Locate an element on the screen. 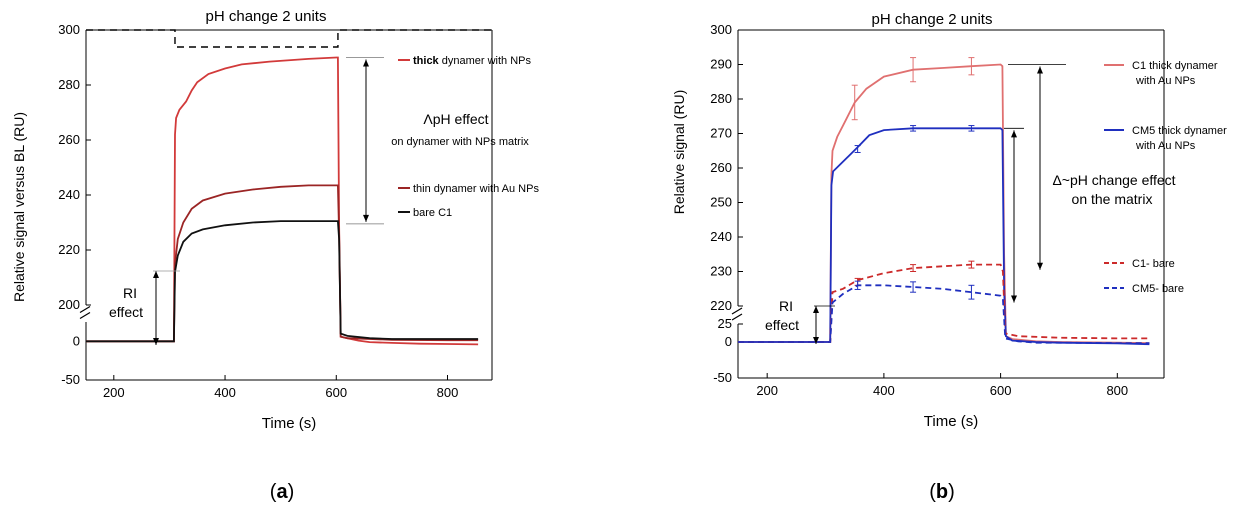 This screenshot has height=508, width=1254. y-tick-label: 250 is located at coordinates (721, 202).